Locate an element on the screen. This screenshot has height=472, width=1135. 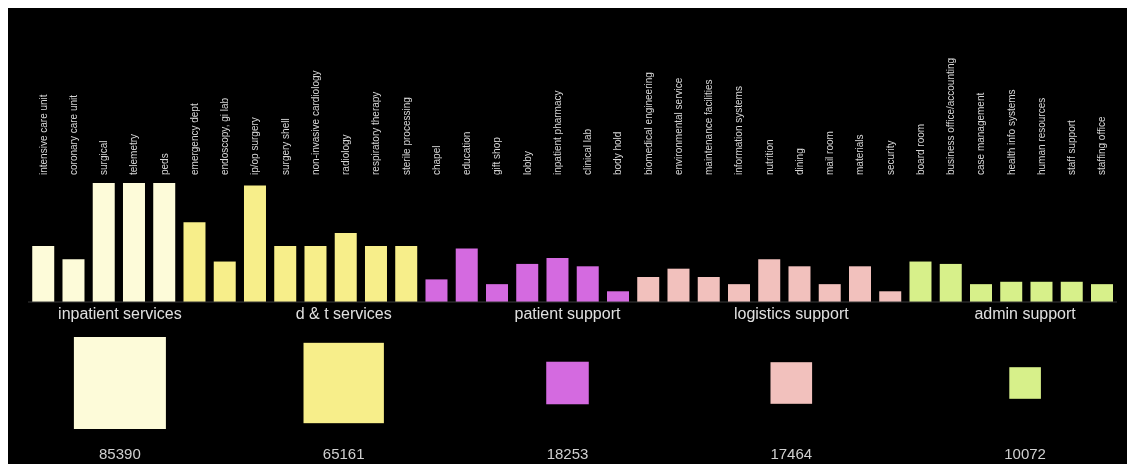
x-tick-label: surgery shell is located at coordinates (285, 146).